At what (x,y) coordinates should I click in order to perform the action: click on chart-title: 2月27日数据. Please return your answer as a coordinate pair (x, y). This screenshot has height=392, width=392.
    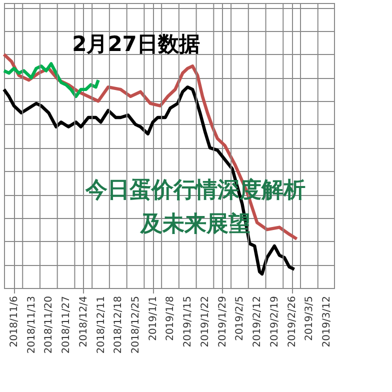
    Looking at the image, I should click on (136, 44).